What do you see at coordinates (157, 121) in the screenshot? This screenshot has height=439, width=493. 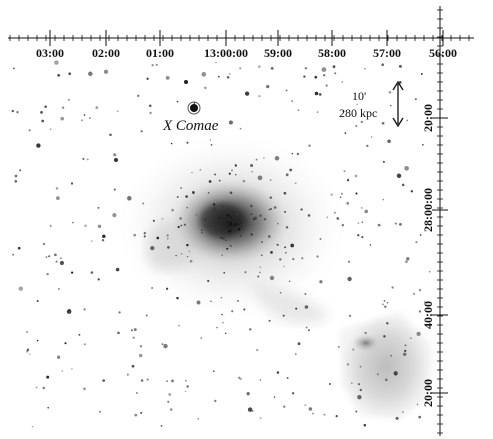 I see `bright-source` at bounding box center [157, 121].